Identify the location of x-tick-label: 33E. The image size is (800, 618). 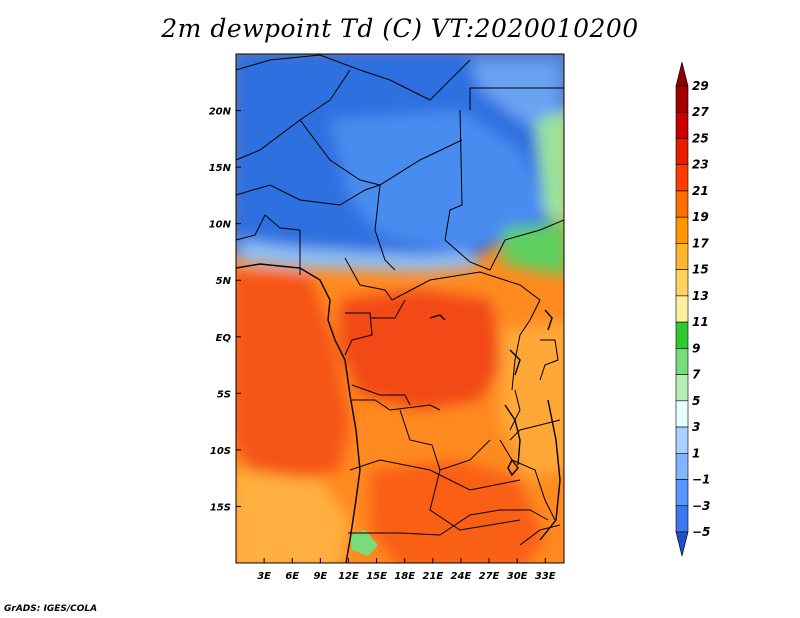
(545, 576).